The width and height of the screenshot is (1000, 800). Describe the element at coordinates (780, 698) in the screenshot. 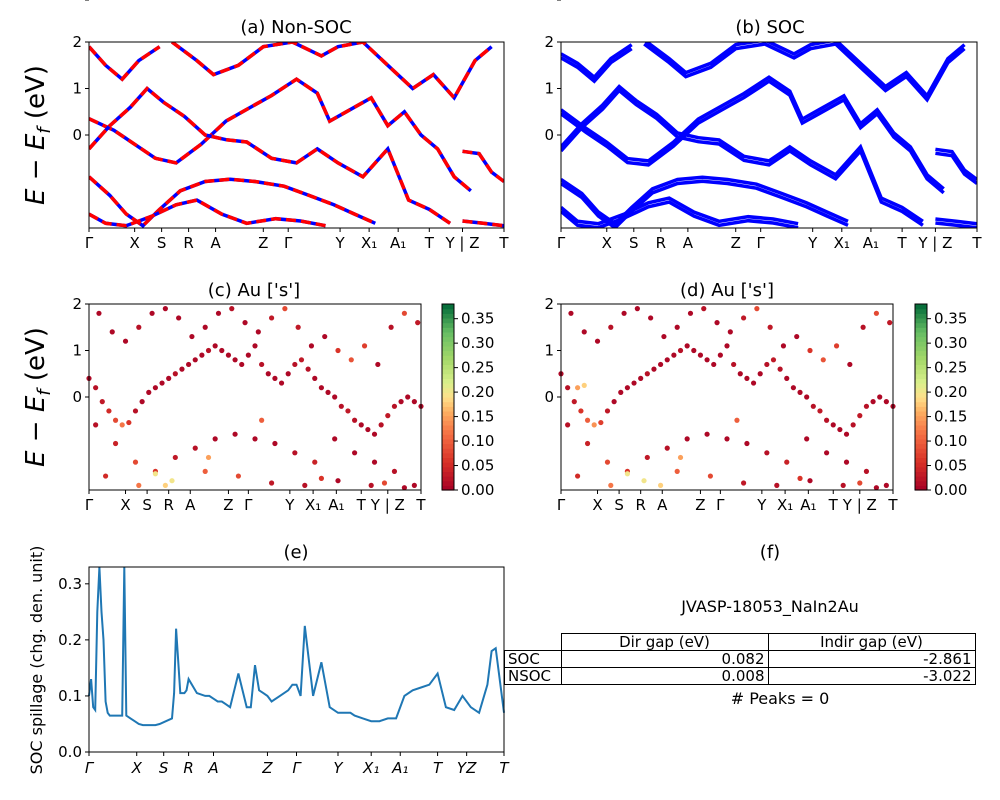

I see `peaks-count: # Peaks = 0` at that location.